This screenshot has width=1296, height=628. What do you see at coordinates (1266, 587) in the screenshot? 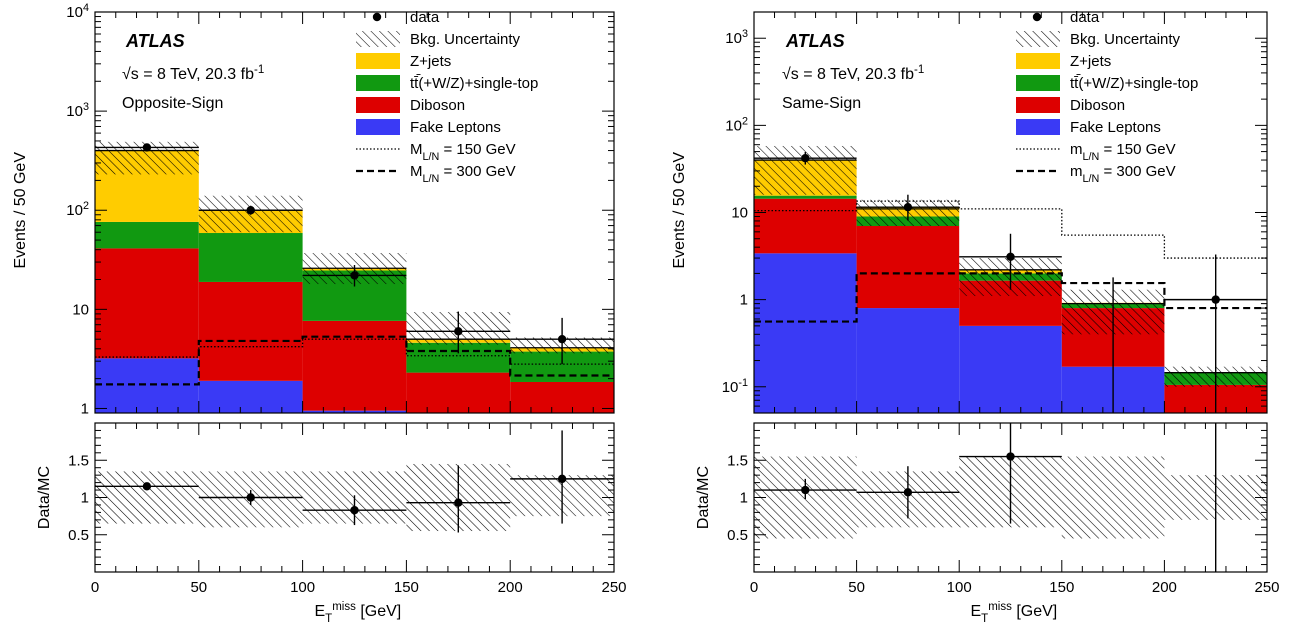
I see `x-tick-label: 250` at bounding box center [1266, 587].